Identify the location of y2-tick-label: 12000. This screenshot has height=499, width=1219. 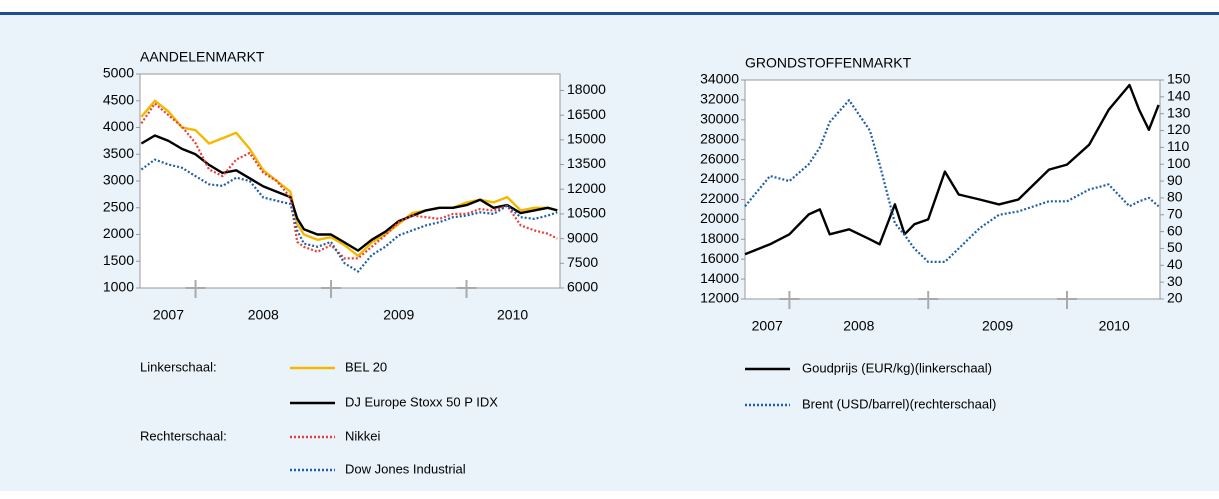
(586, 188).